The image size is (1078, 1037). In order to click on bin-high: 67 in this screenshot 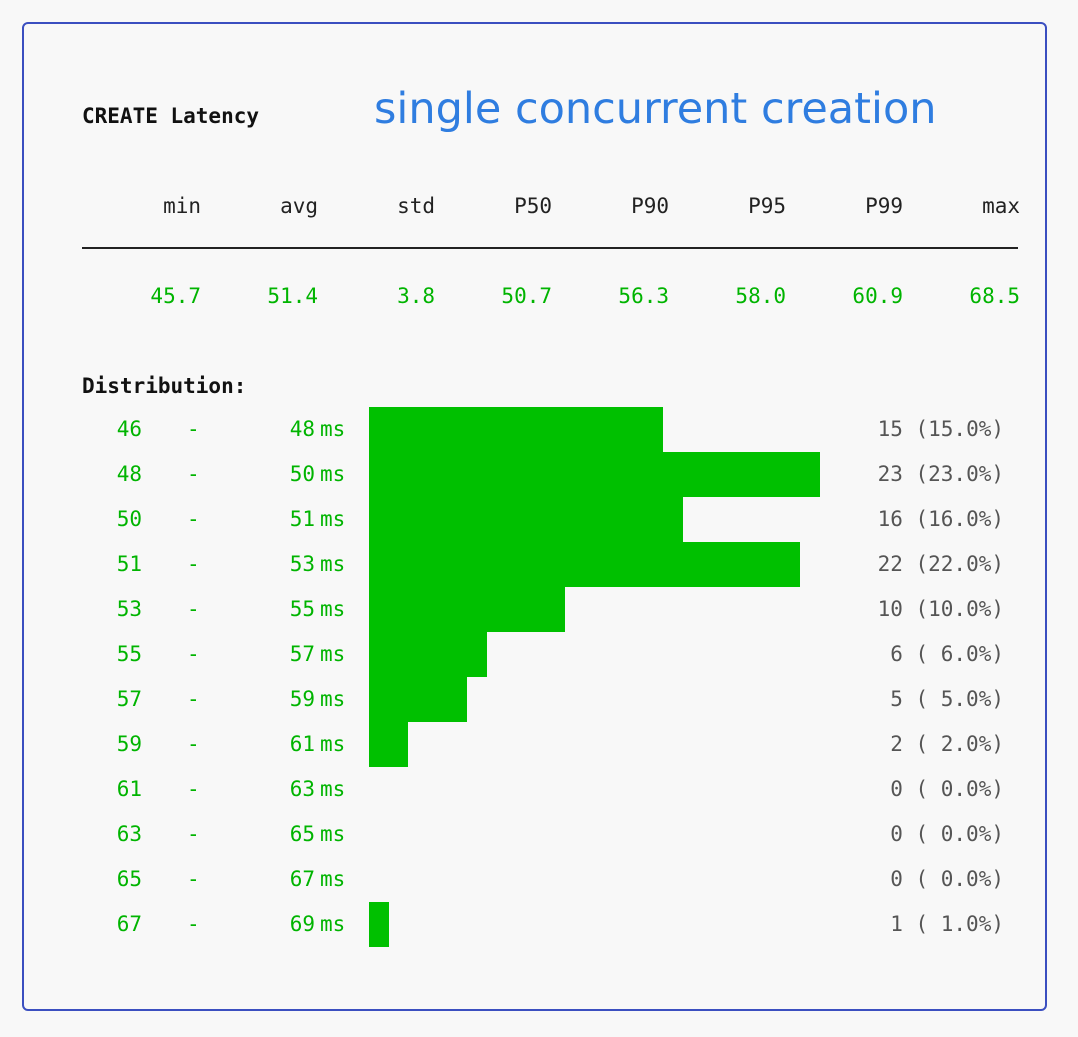, I will do `click(302, 879)`.